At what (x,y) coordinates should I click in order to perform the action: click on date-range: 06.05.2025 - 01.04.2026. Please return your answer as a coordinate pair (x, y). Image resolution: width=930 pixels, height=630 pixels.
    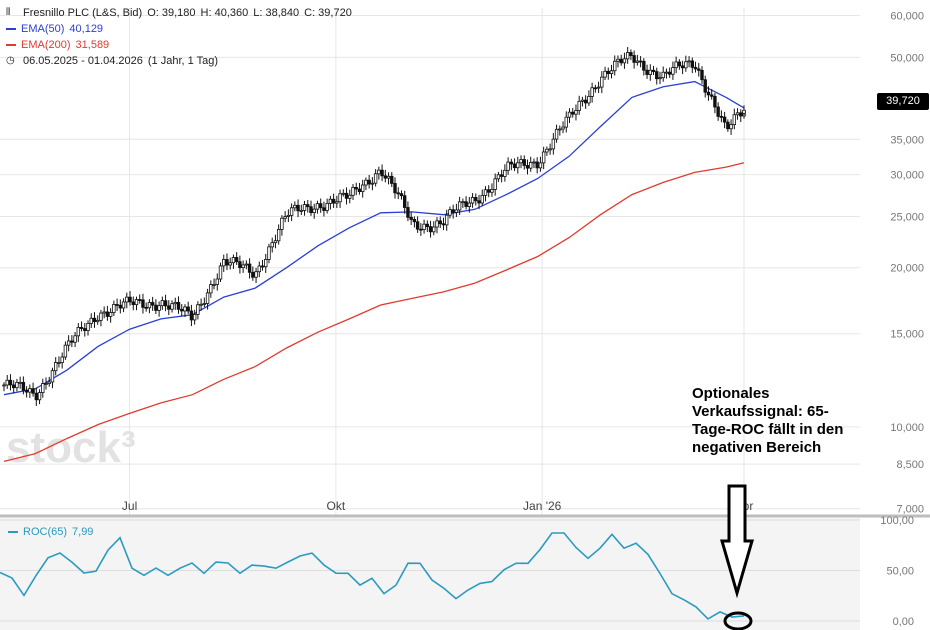
    Looking at the image, I should click on (83, 61).